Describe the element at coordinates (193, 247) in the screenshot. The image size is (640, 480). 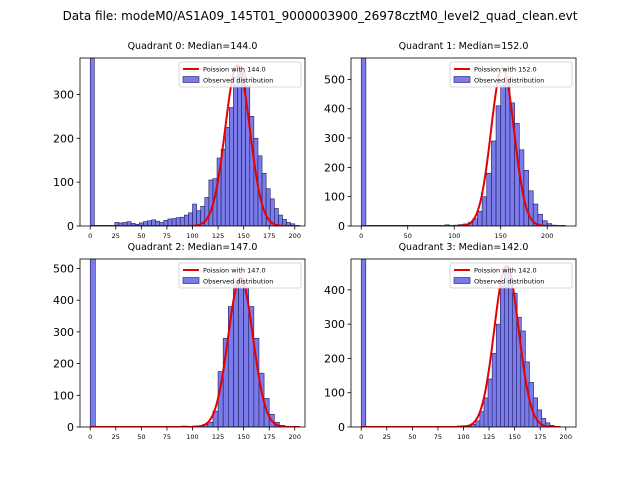
I see `subplot-title-quadrant-2: Quadrant 2: Median=147.0` at that location.